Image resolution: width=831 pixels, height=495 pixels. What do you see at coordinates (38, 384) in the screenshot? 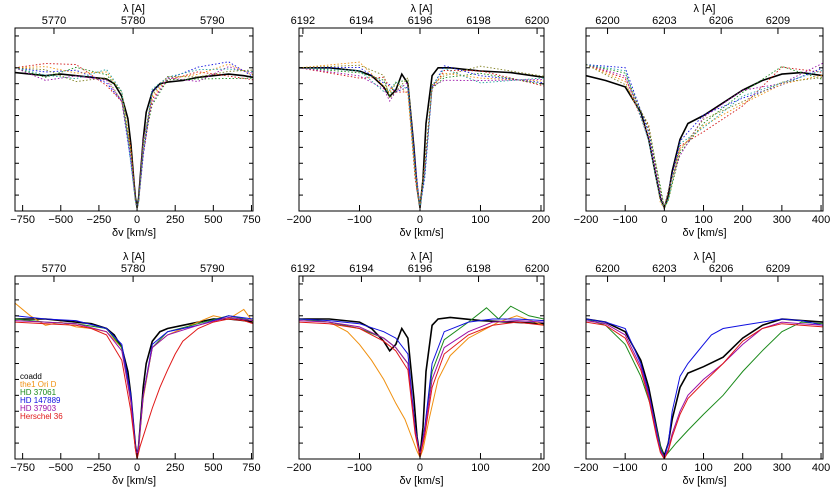
I see `legend-entry: the1 Ori D` at bounding box center [38, 384].